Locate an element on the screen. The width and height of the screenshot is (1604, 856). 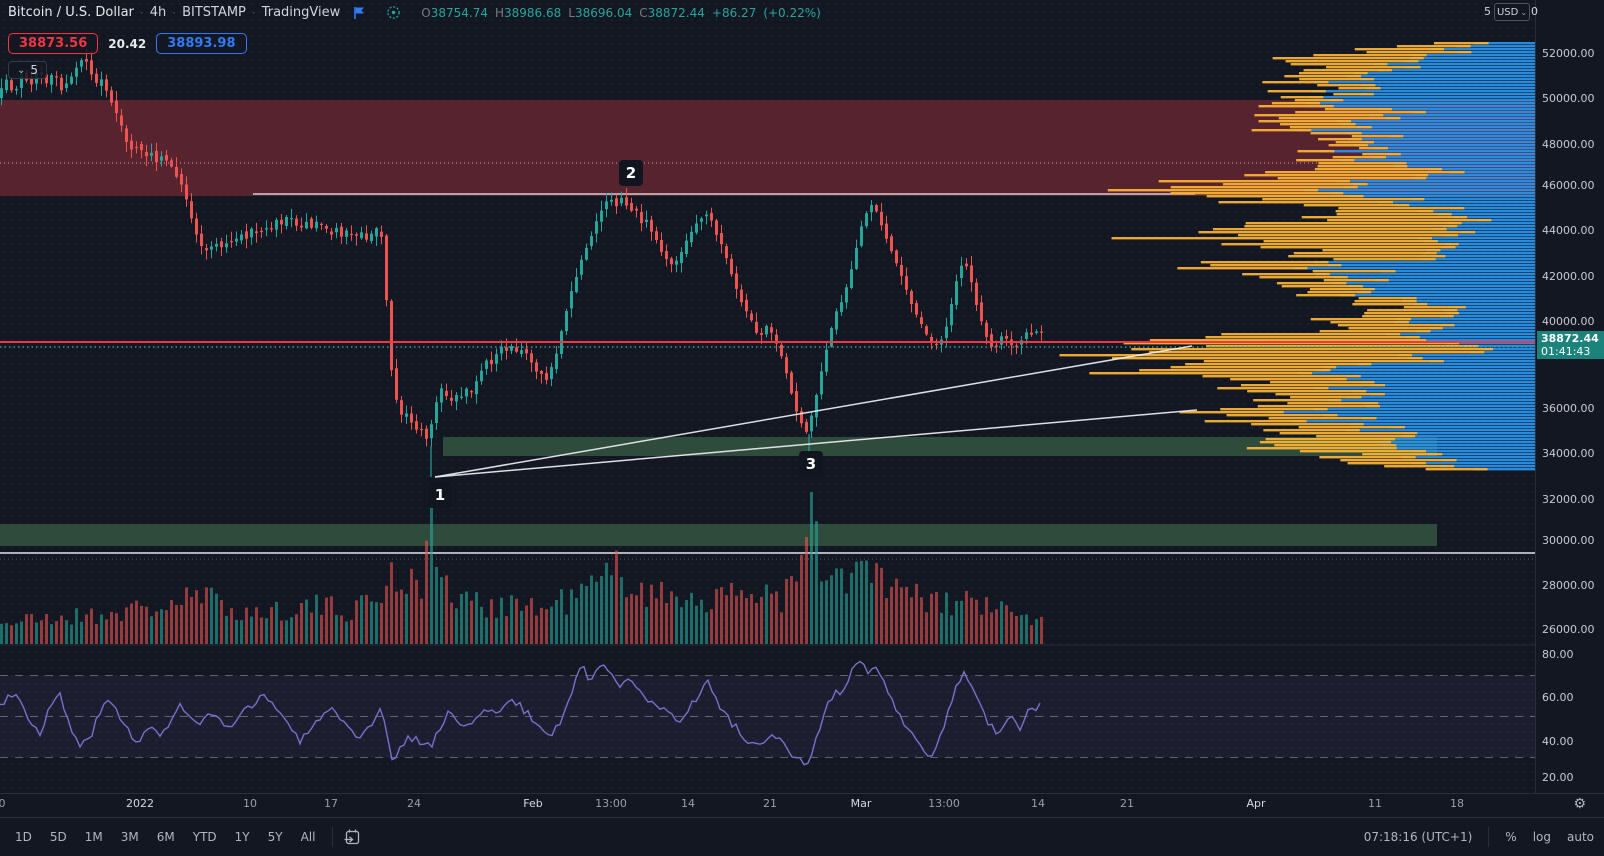
time-tick: Apr is located at coordinates (1256, 803).